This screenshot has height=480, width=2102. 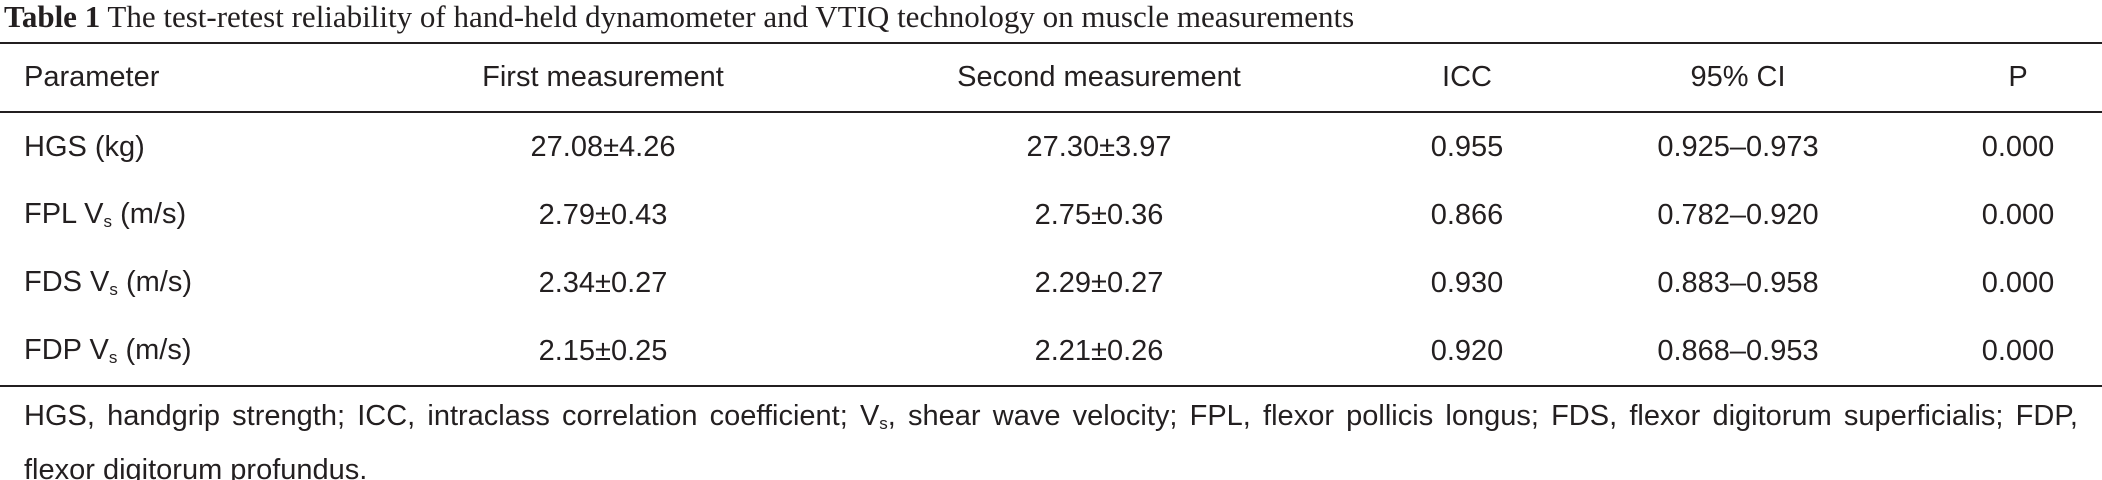 What do you see at coordinates (67, 282) in the screenshot?
I see `text-piece: FDS V` at bounding box center [67, 282].